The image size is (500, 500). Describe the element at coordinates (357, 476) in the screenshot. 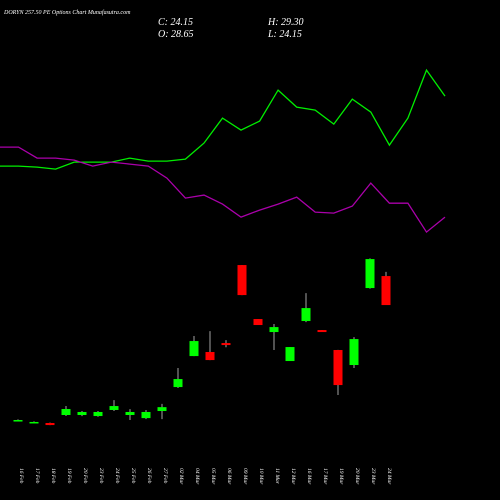

I see `x-tick-label: 20 Mar` at that location.